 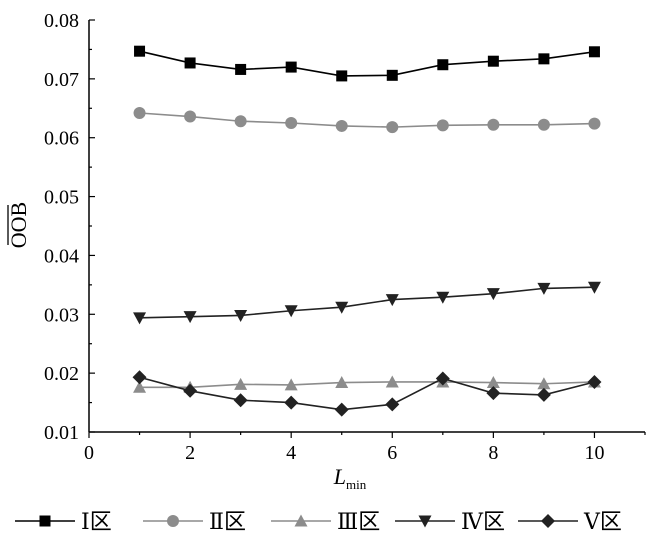 I want to click on y-tick-label: 0.07, so click(x=61, y=80).